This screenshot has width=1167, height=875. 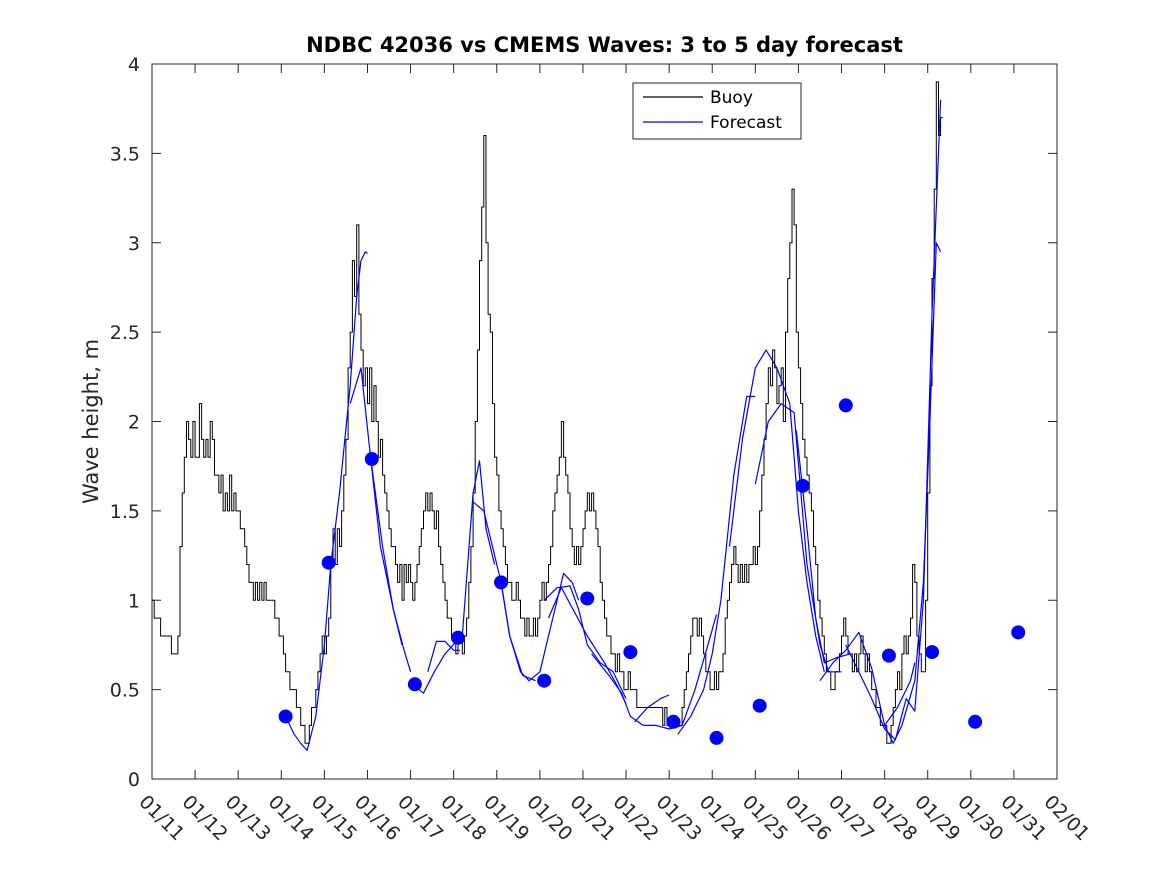 I want to click on y-tick-label: 3, so click(x=134, y=244).